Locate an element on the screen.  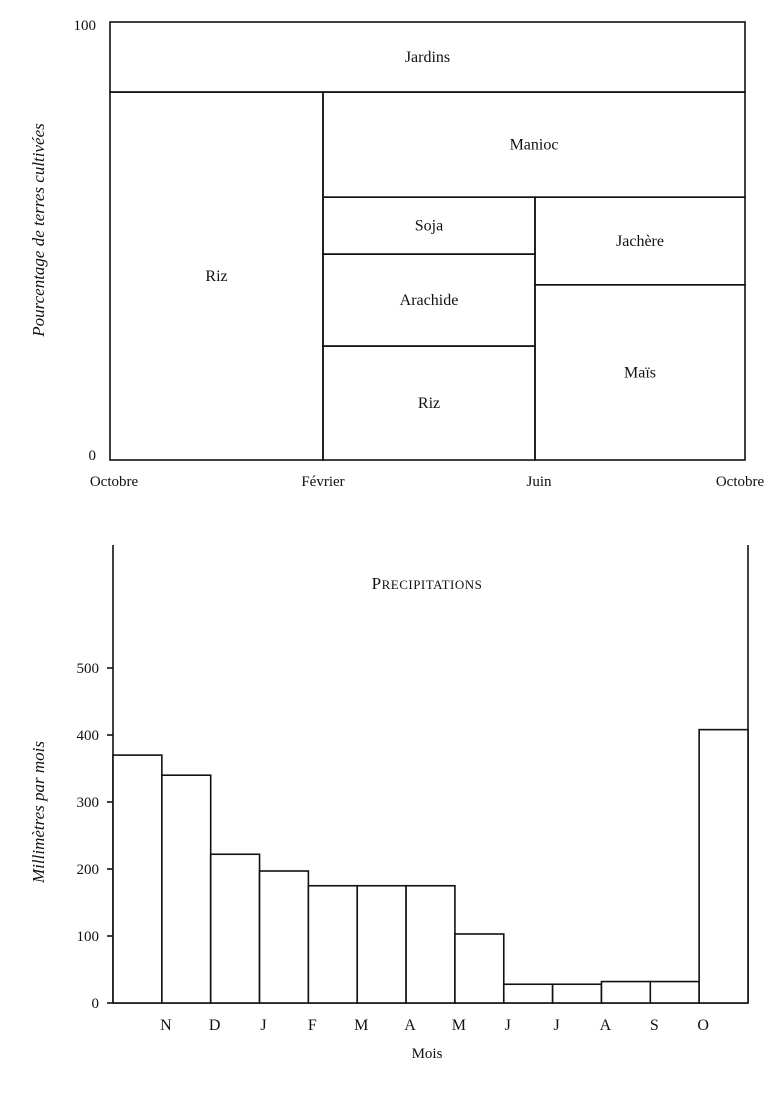
precip-ytick-300: 300 is located at coordinates (88, 803).